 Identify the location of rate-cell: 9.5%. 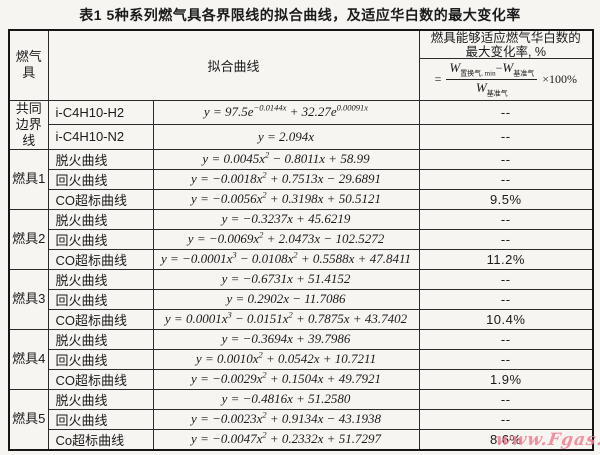
(506, 199).